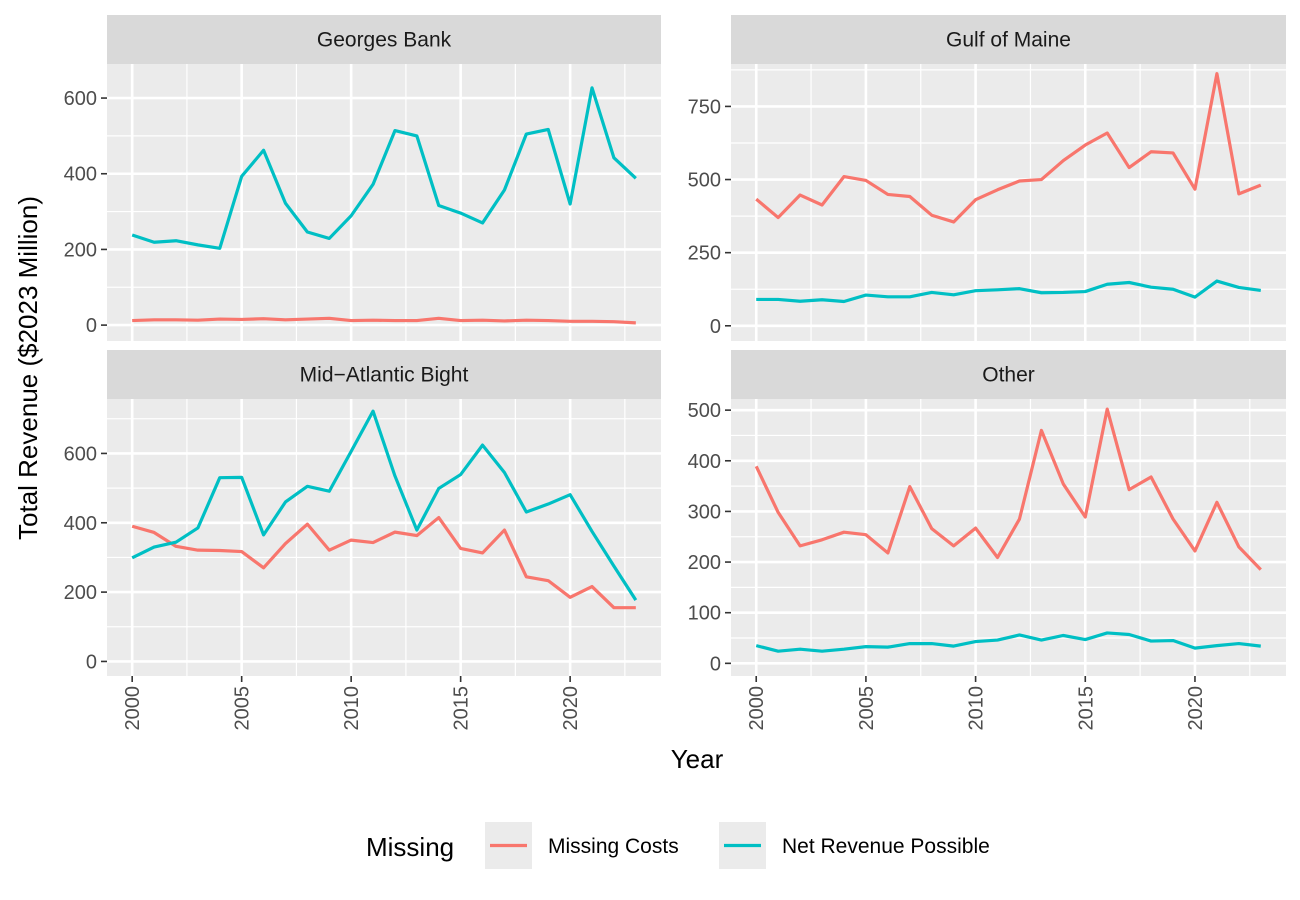 The image size is (1300, 900). What do you see at coordinates (886, 846) in the screenshot?
I see `legend-label-net-revenue-possible: Net Revenue Possible` at bounding box center [886, 846].